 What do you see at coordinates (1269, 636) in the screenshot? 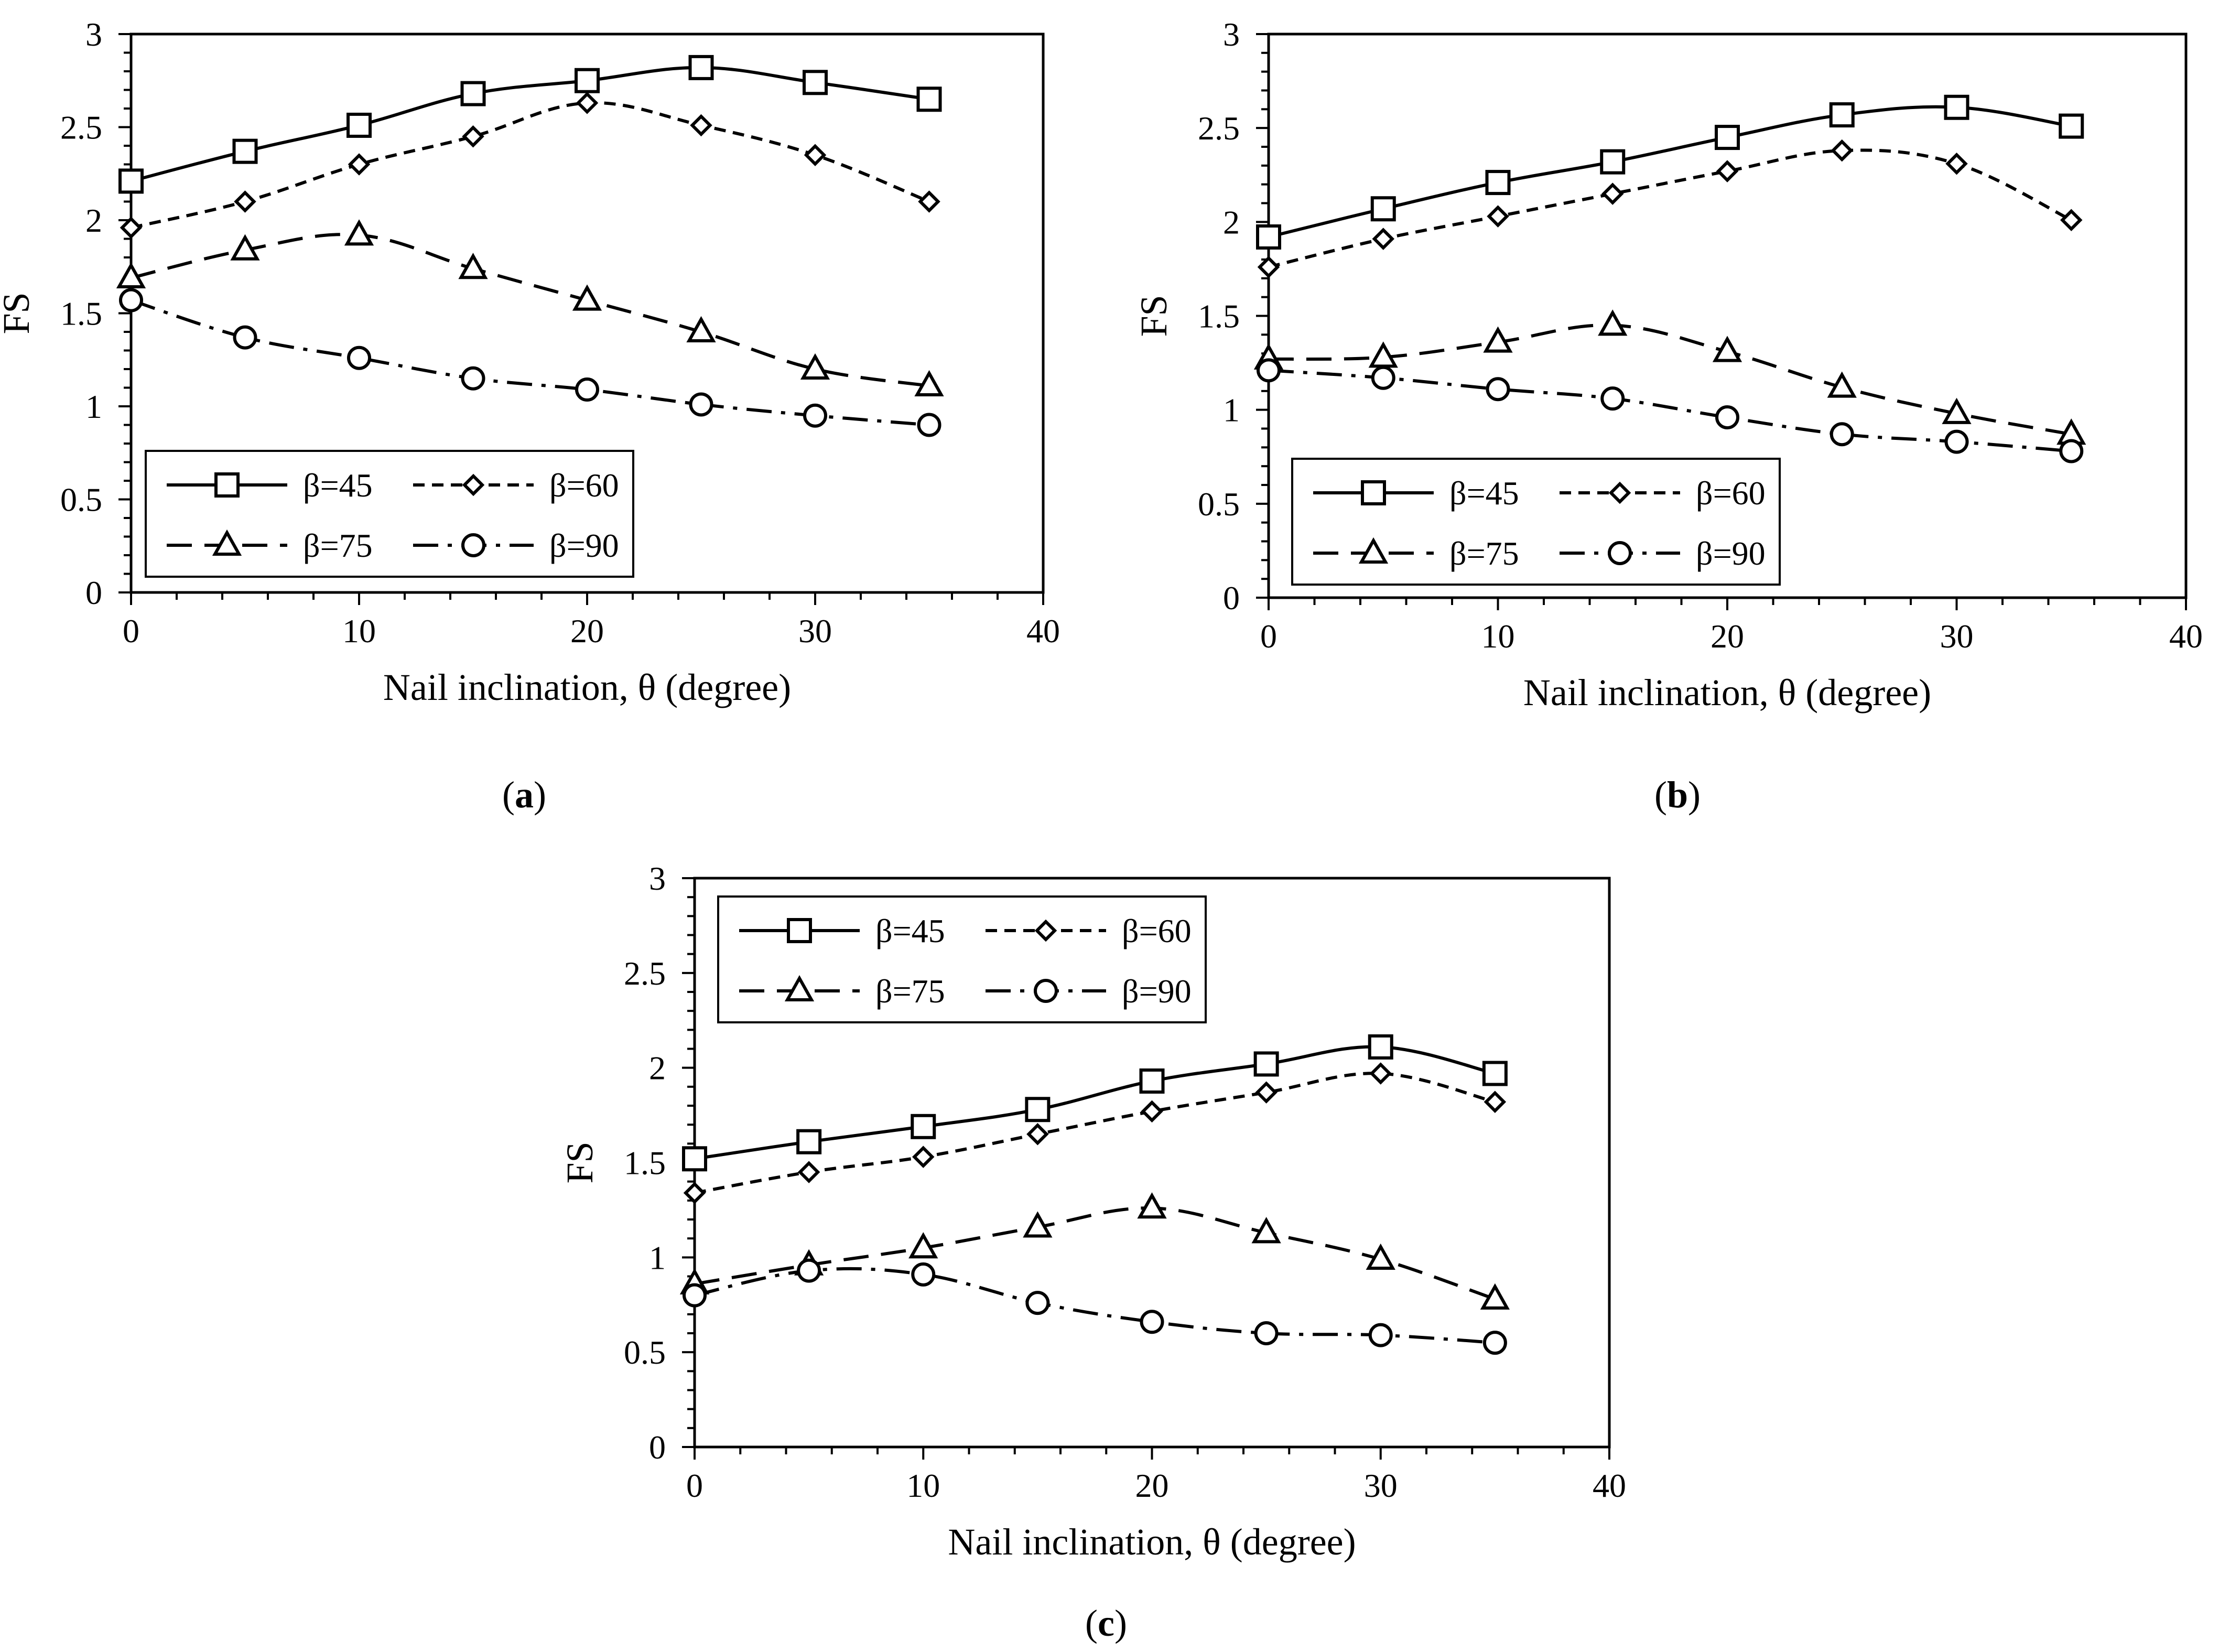
I see `x-tick-label: 0` at bounding box center [1269, 636].